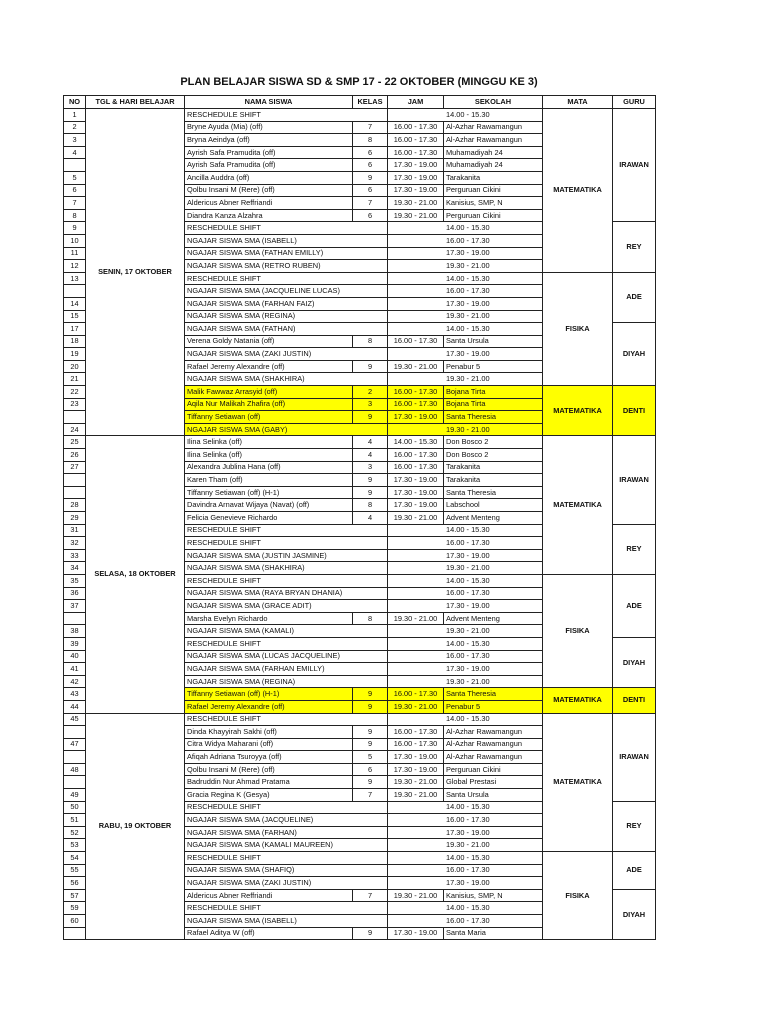 This screenshot has width=768, height=1024. I want to click on day-label: RABU, 19 OKTOBER, so click(135, 826).